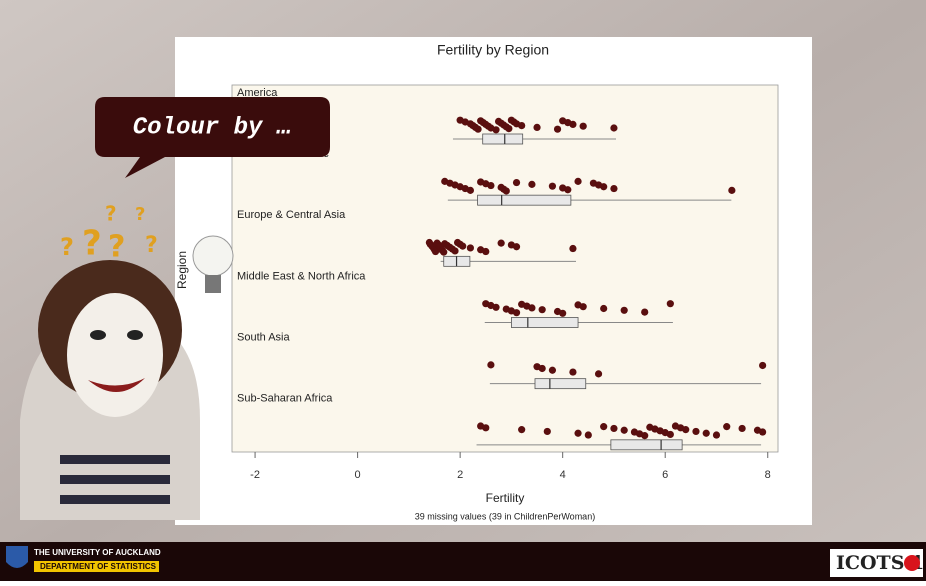 The height and width of the screenshot is (586, 926). What do you see at coordinates (182, 270) in the screenshot?
I see `y-axis-label: Region` at bounding box center [182, 270].